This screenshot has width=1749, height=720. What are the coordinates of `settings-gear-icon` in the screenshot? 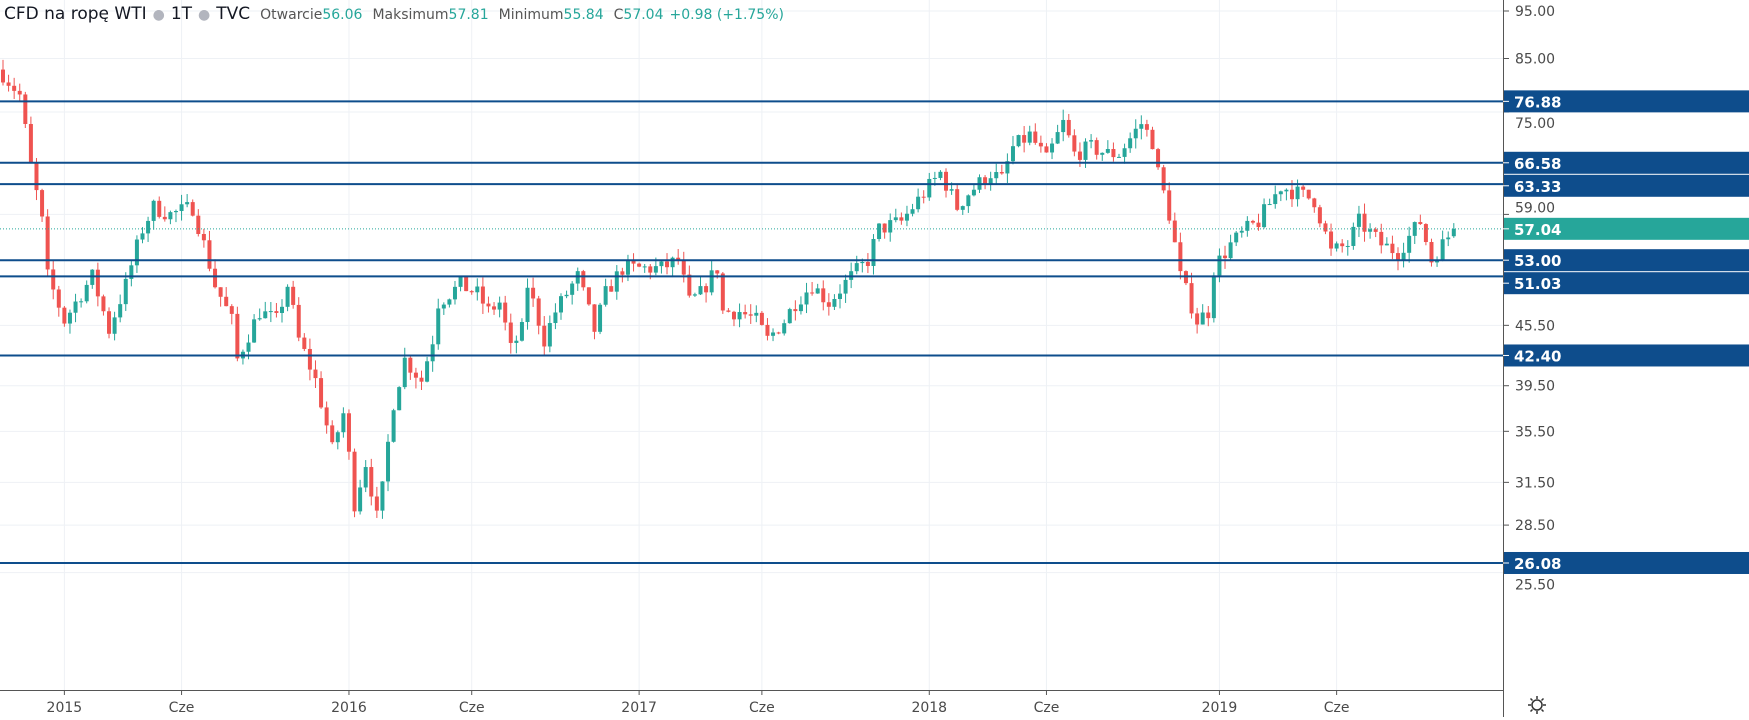 It's located at (1537, 705).